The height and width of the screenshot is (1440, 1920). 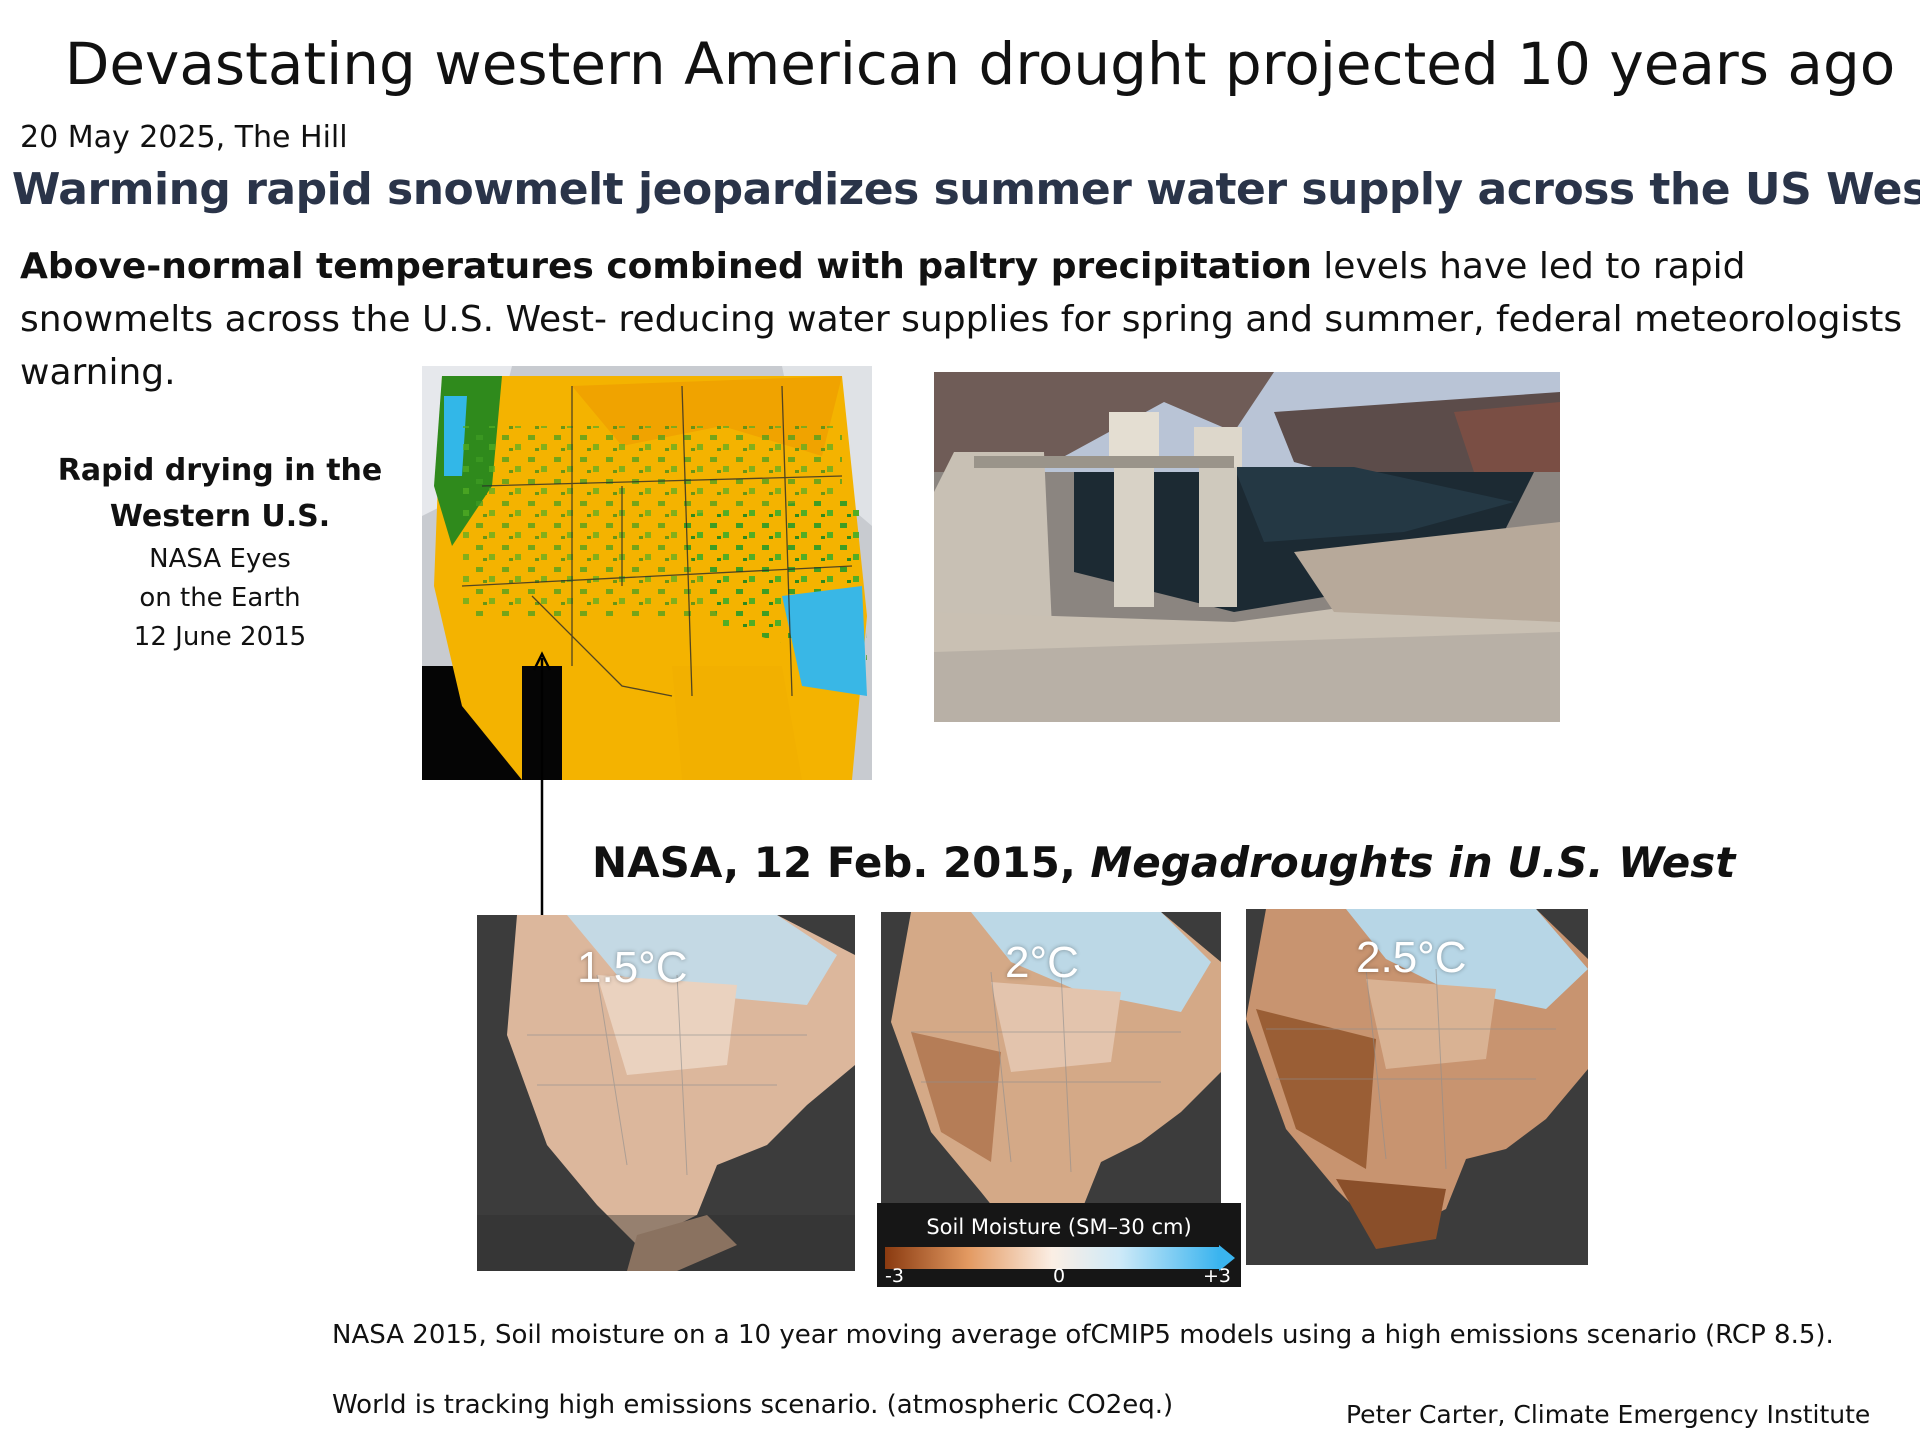 I want to click on caption-source-1: NASA Eyes, so click(x=220, y=559).